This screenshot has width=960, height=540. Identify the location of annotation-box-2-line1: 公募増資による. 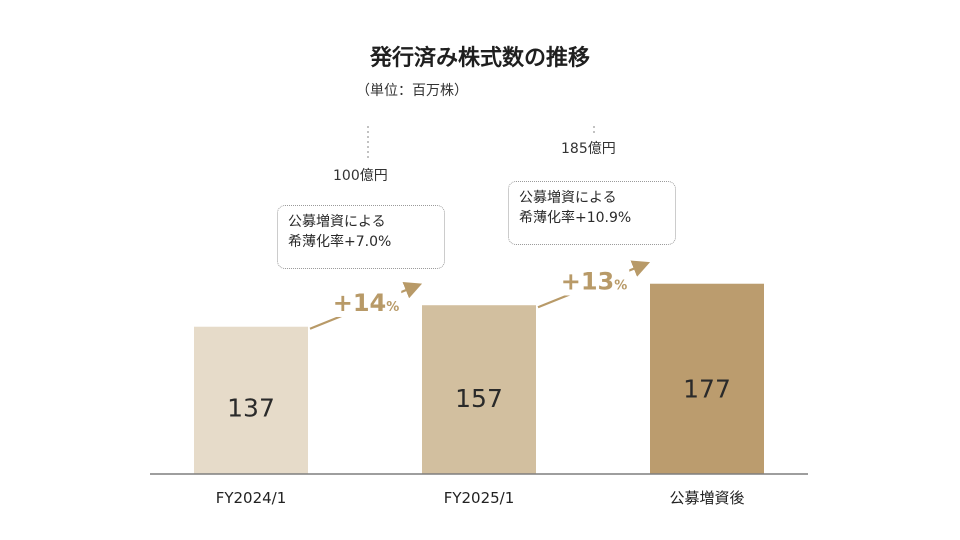
(568, 198).